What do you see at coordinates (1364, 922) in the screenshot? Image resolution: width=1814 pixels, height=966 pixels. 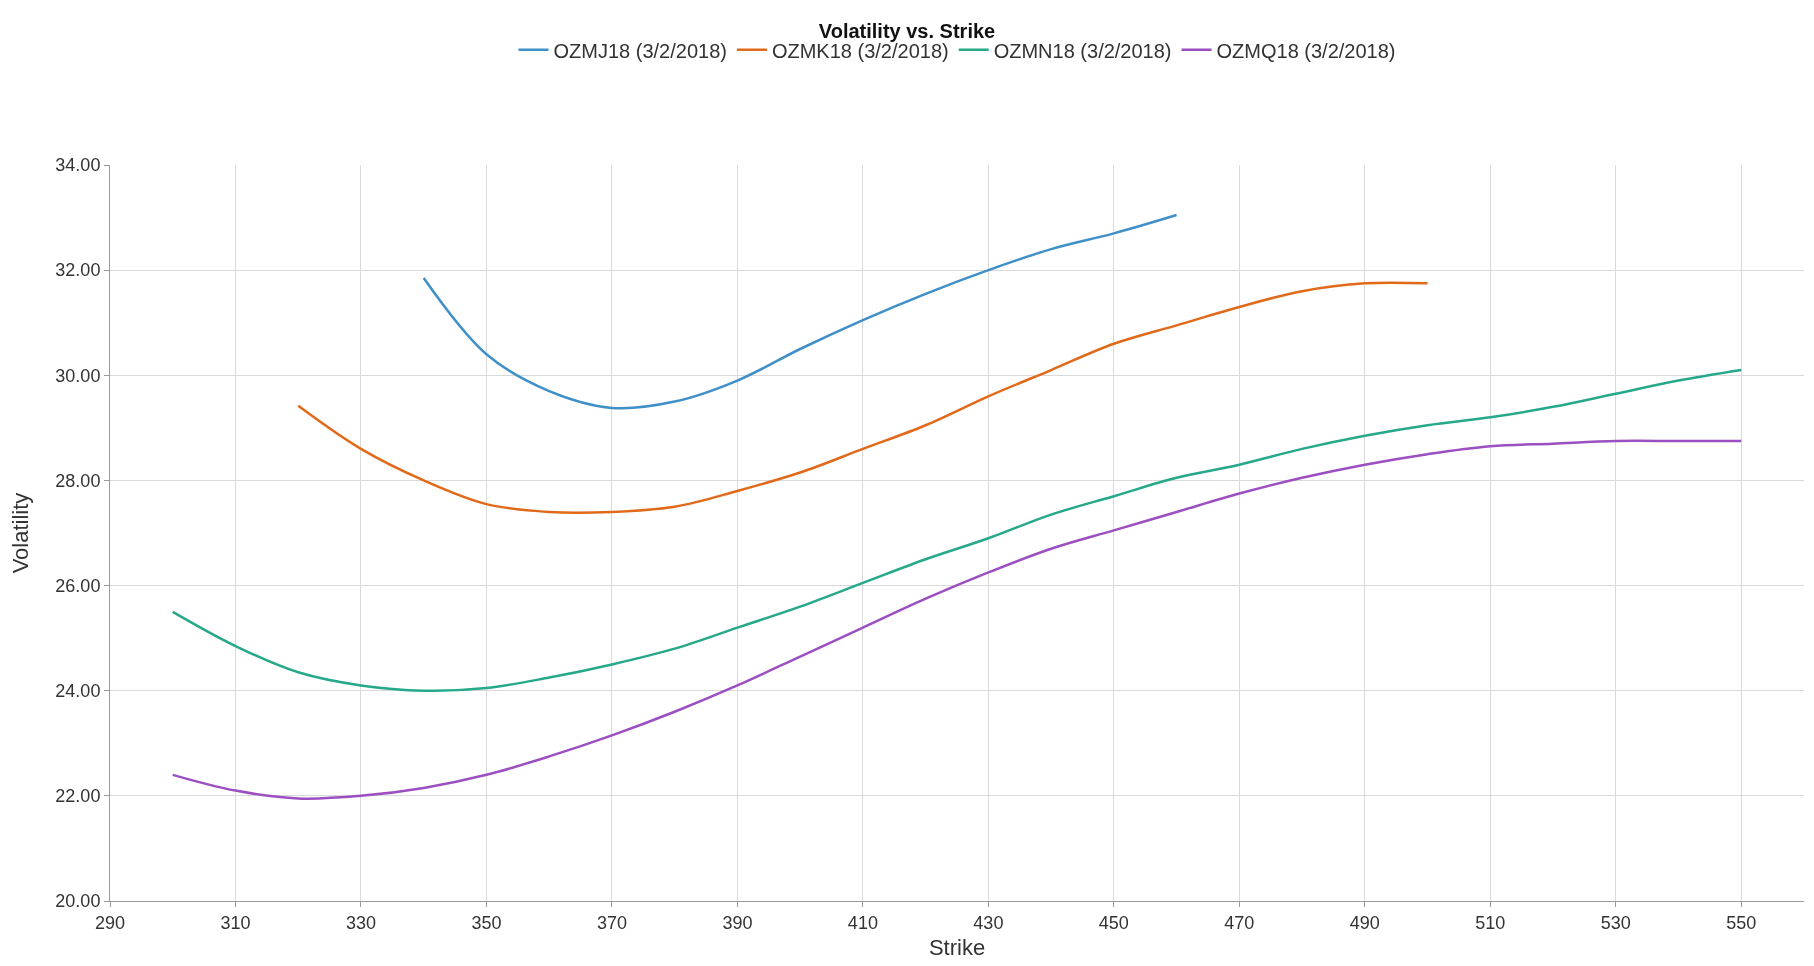 I see `x-tick-label: 490` at bounding box center [1364, 922].